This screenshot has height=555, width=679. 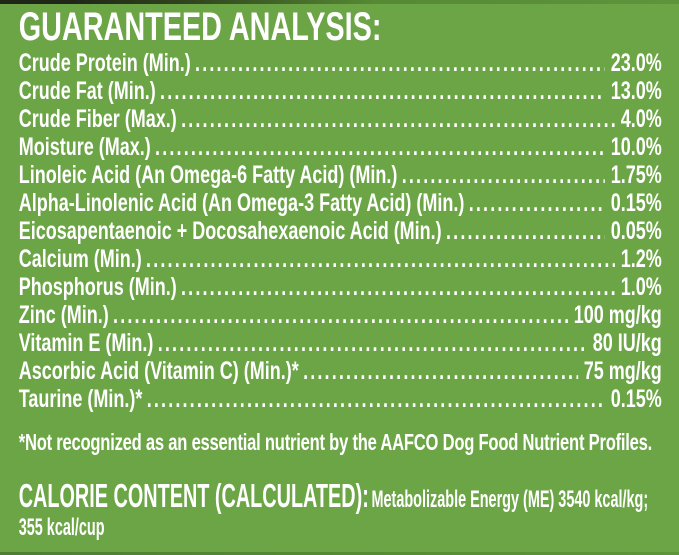 I want to click on nutrient-value: 1.2%, so click(x=641, y=259).